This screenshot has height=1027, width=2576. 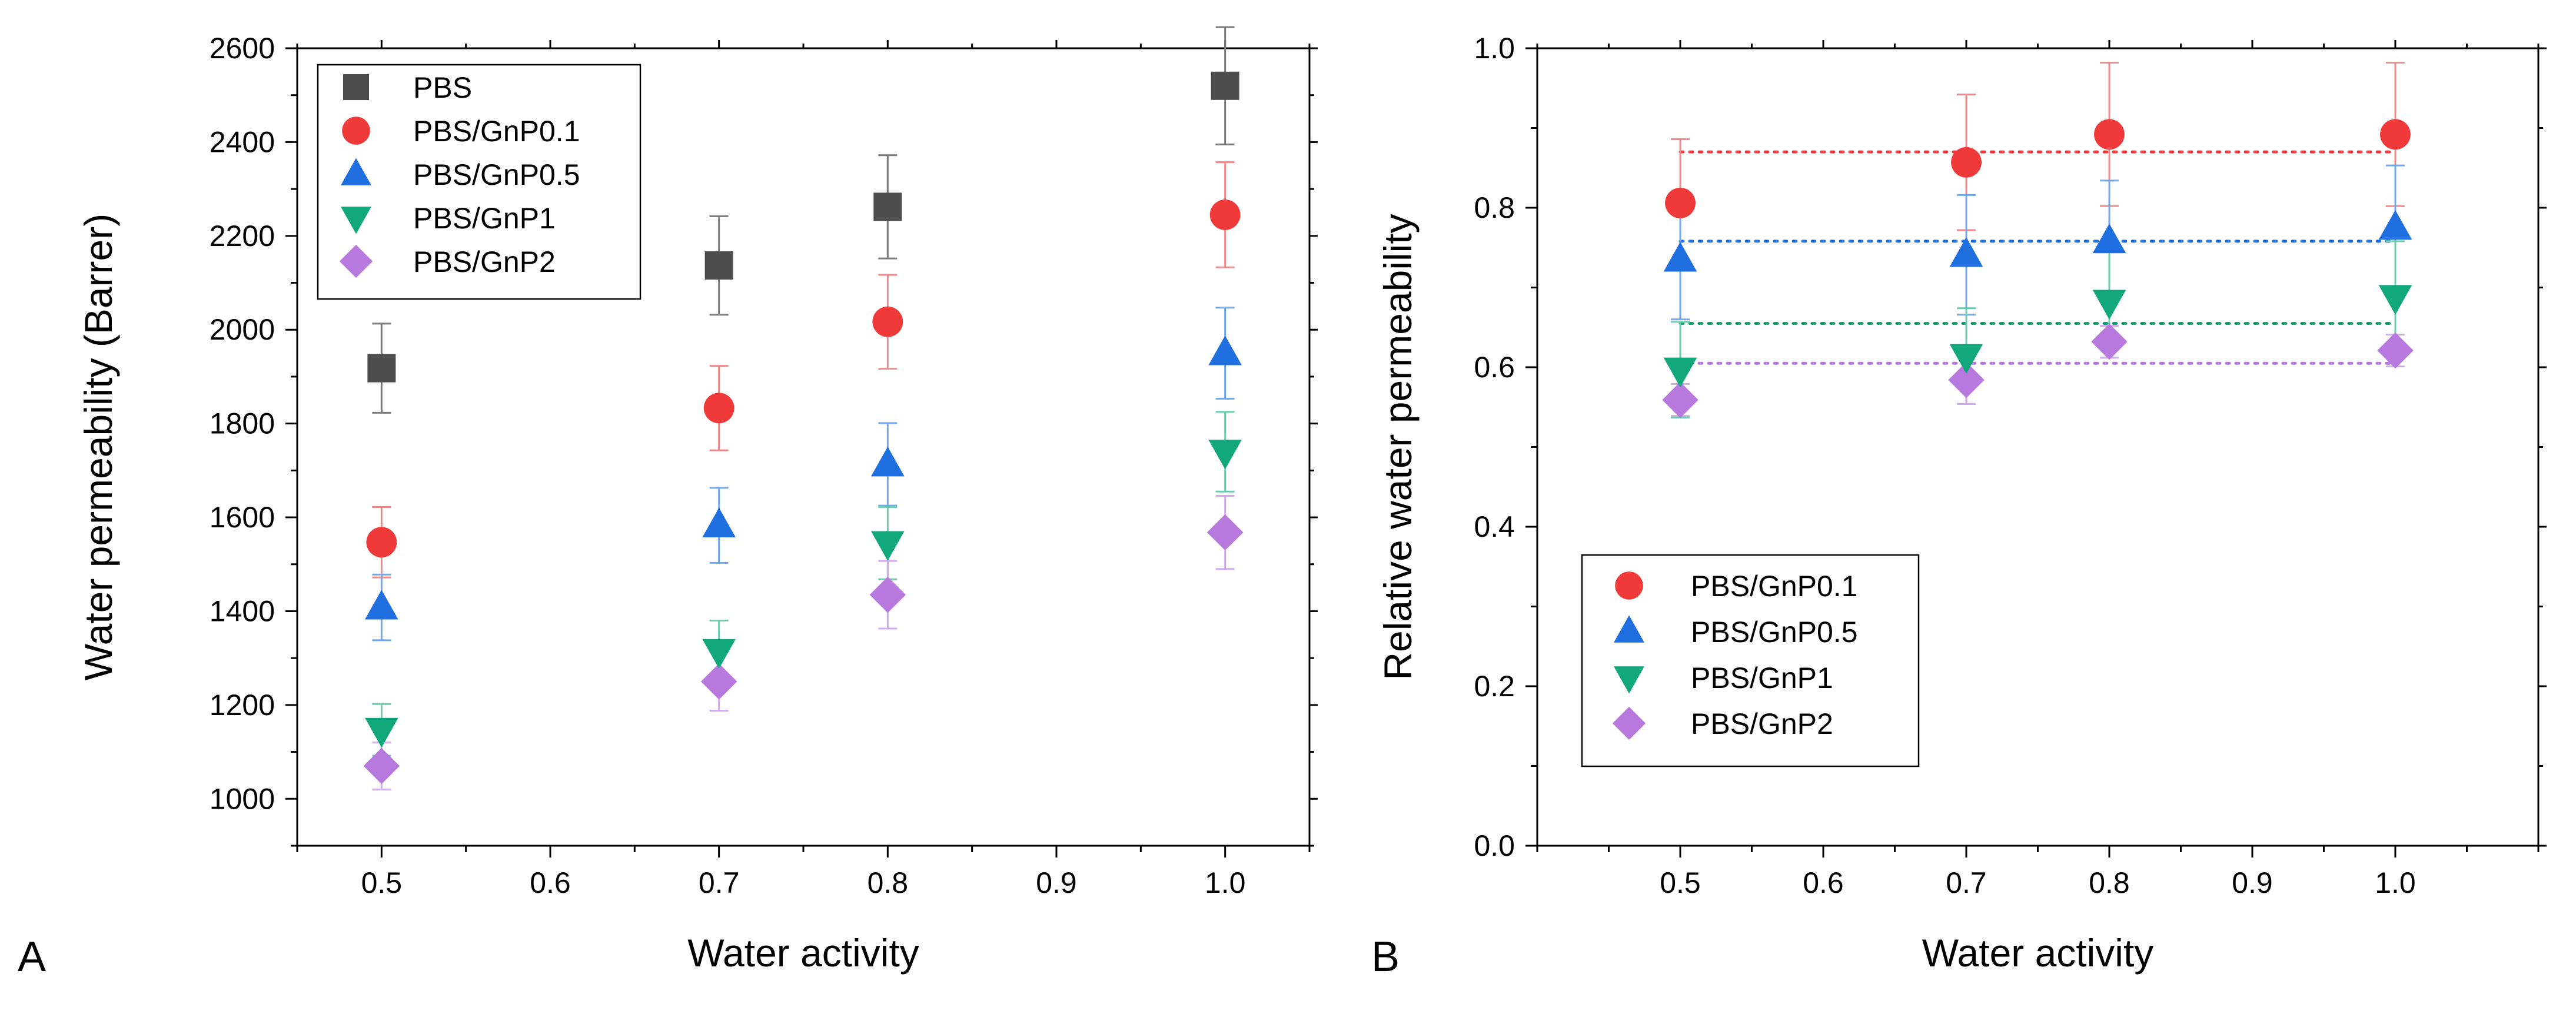 I want to click on y-tick-label: 0.4, so click(x=1494, y=526).